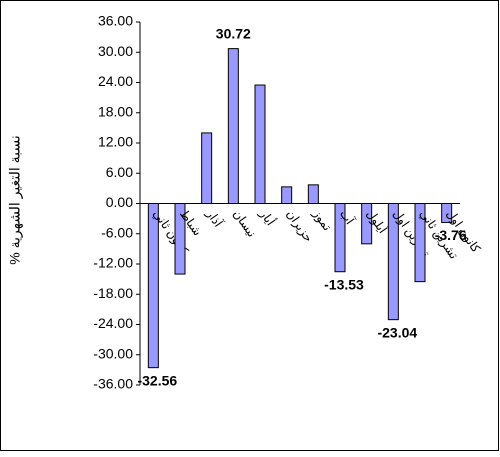  What do you see at coordinates (117, 232) in the screenshot?
I see `y-tick-label: -6.00` at bounding box center [117, 232].